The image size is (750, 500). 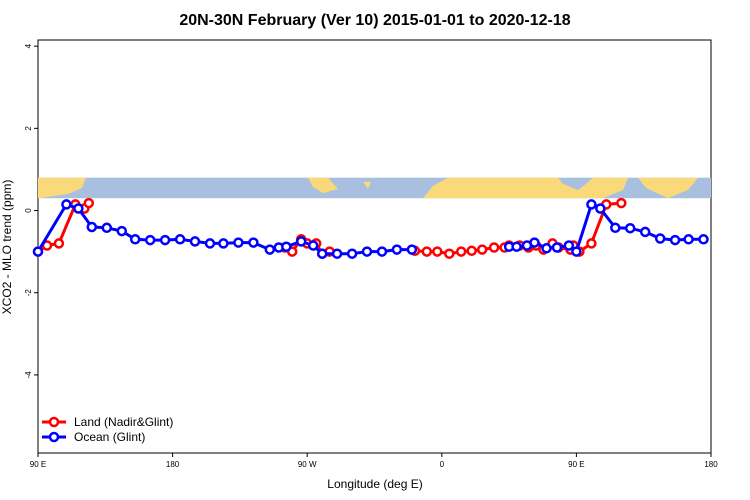 I want to click on legend-label-land: Land (Nadir&Glint), so click(x=123, y=422).